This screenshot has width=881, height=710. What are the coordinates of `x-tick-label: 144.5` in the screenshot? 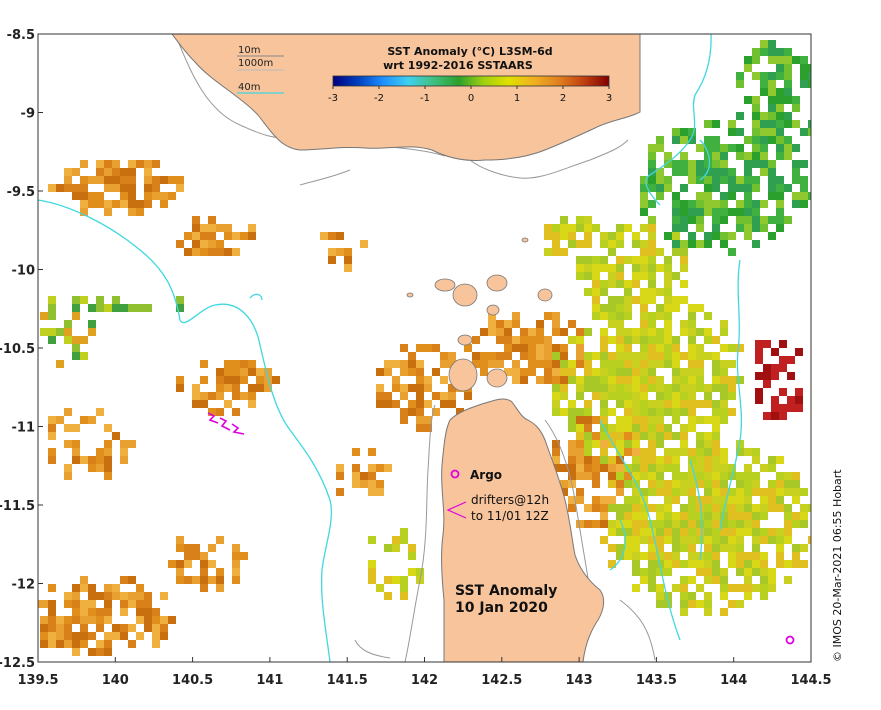 It's located at (810, 680).